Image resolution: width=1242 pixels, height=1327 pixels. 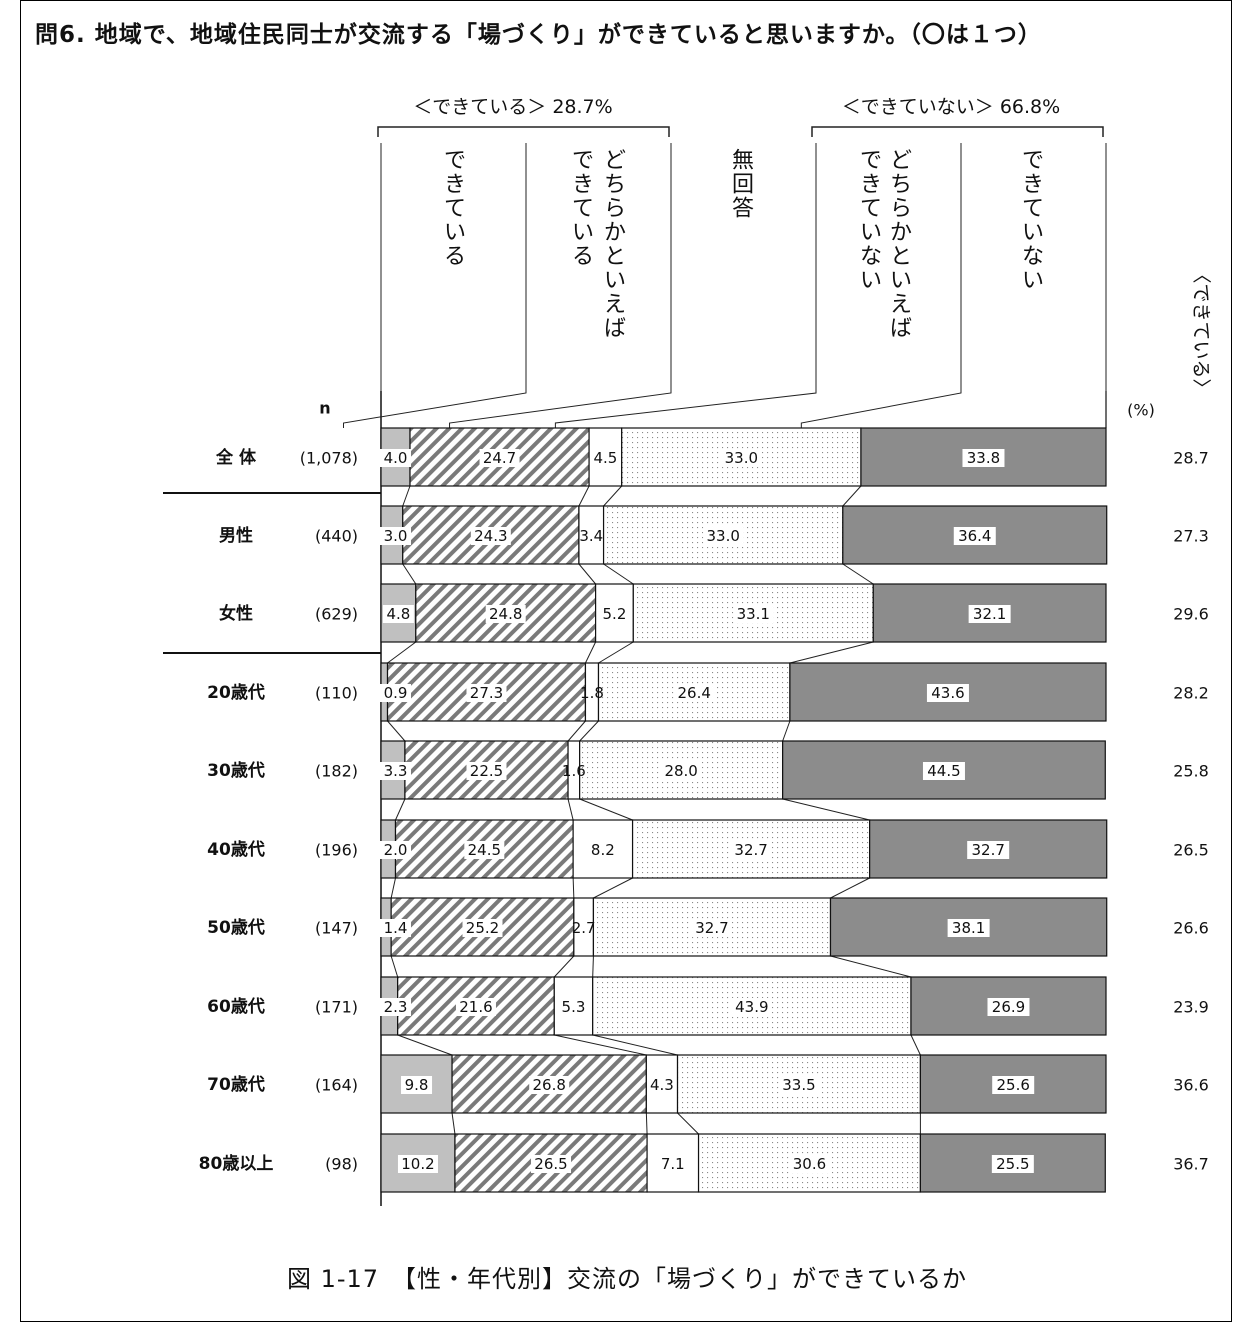 What do you see at coordinates (1191, 1007) in the screenshot?
I see `row-total: 23.9` at bounding box center [1191, 1007].